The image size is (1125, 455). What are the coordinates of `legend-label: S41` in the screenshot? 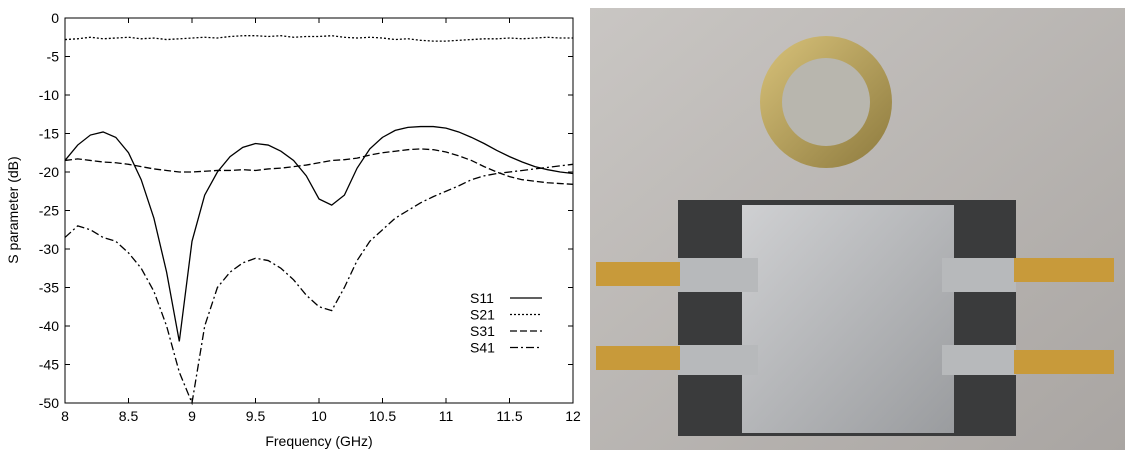 It's located at (482, 348).